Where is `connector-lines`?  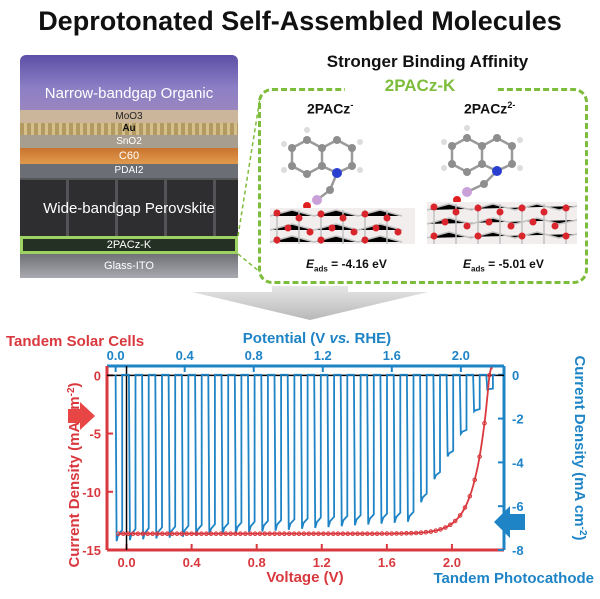
connector-lines is located at coordinates (249, 185).